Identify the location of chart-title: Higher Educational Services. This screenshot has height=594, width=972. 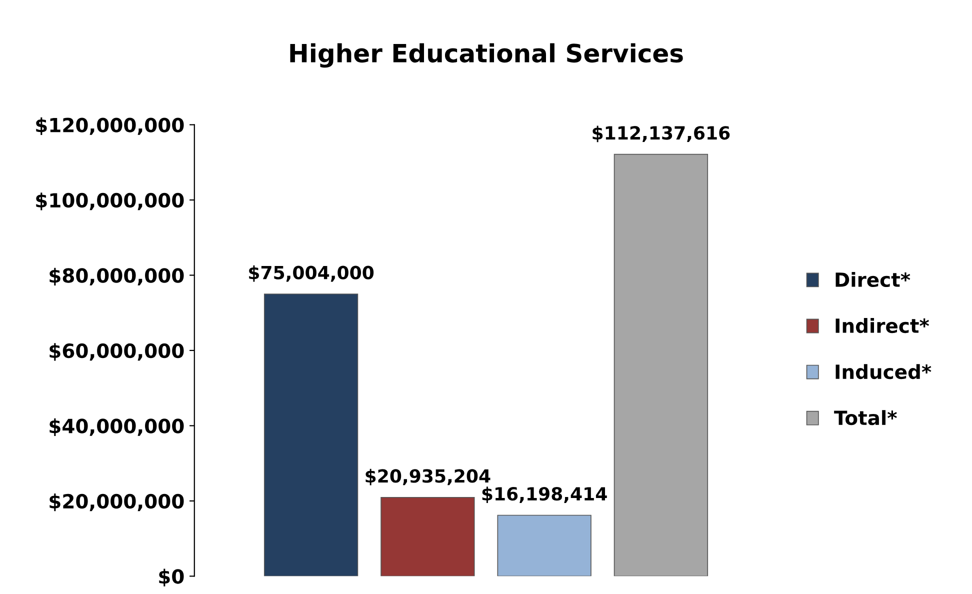
(486, 55).